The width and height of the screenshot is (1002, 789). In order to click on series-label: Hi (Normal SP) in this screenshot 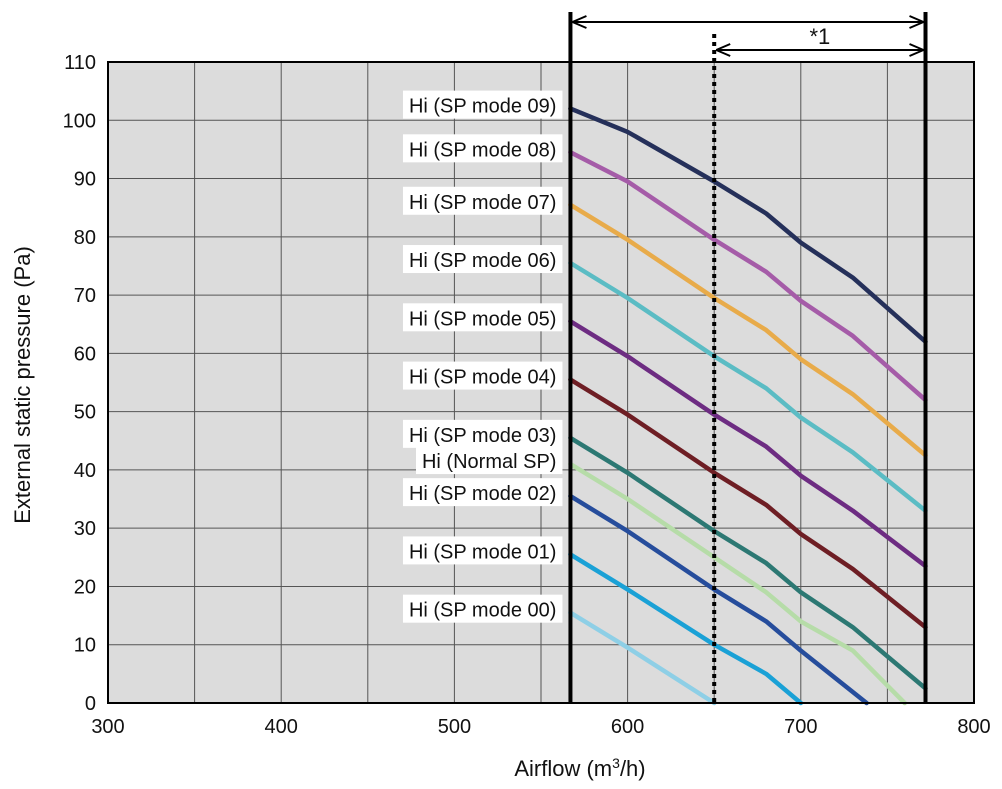, I will do `click(489, 462)`.